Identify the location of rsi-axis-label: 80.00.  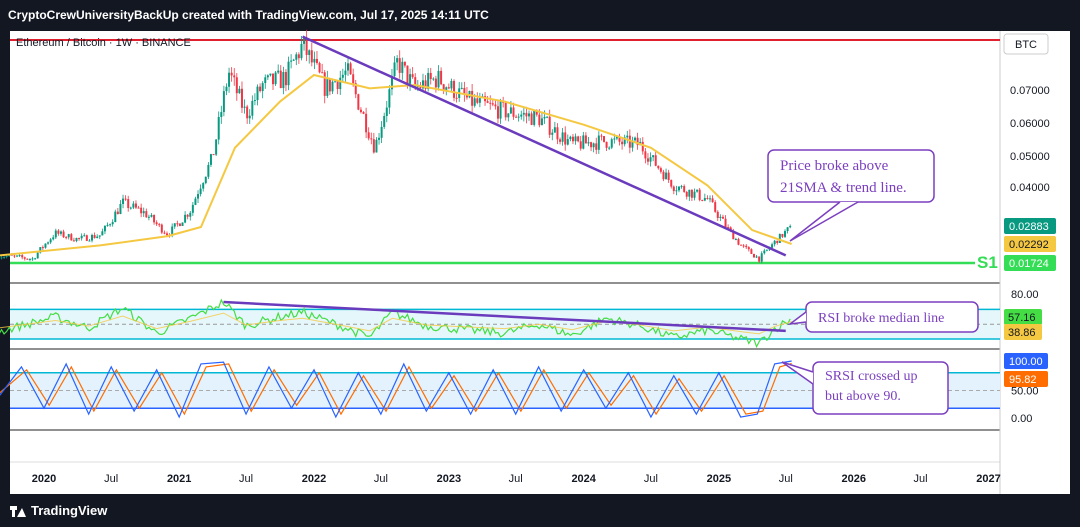
(1025, 295).